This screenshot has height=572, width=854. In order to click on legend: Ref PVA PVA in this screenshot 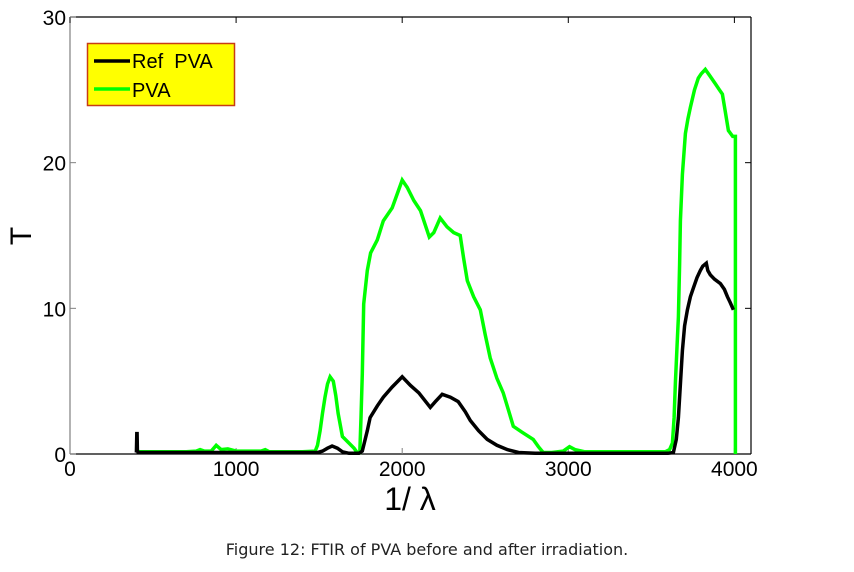, I will do `click(161, 74)`.